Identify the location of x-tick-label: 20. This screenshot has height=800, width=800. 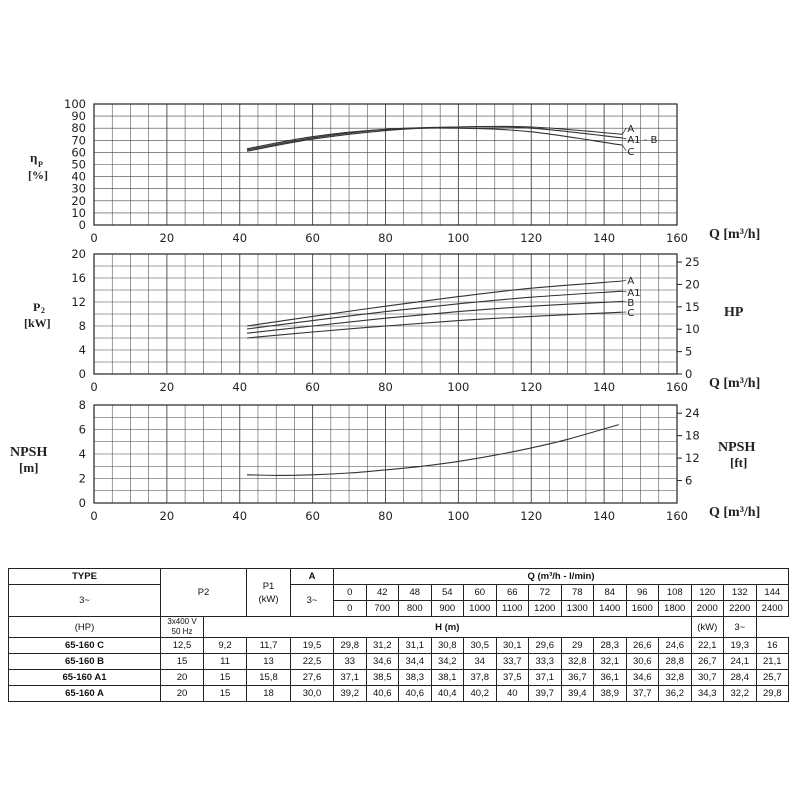
(167, 238).